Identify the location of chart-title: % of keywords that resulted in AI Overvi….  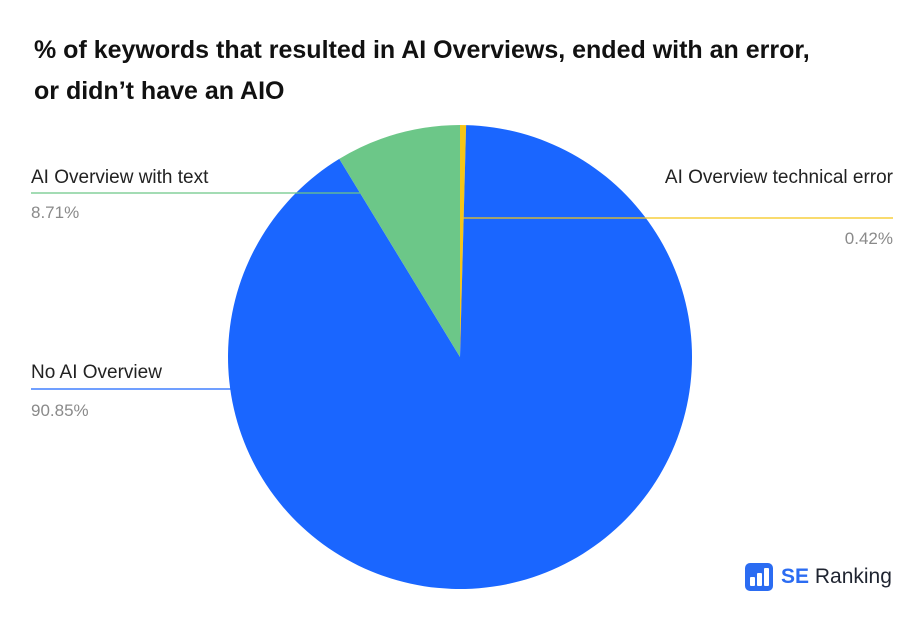
(469, 71).